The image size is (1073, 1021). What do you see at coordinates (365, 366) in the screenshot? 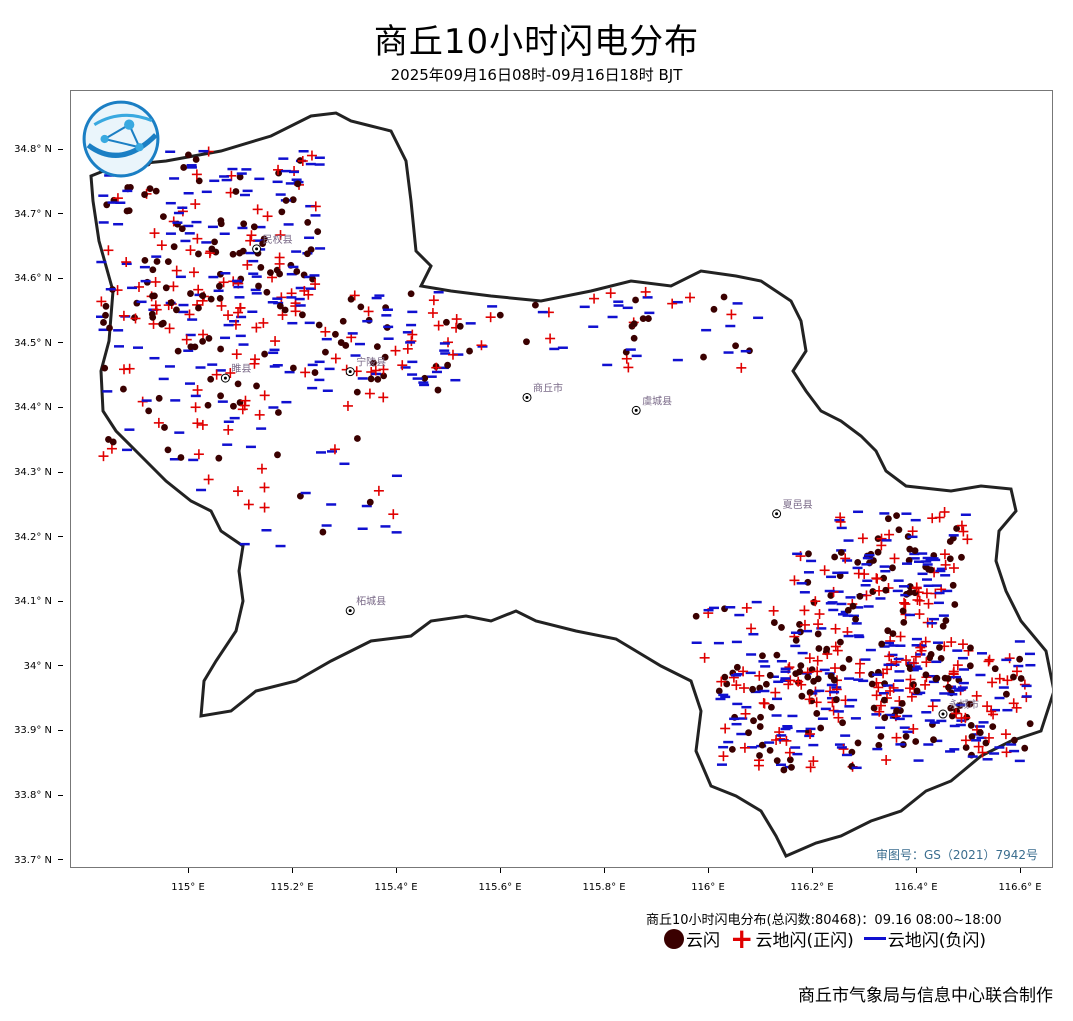
I see `city-marker: 宁陵县` at bounding box center [365, 366].